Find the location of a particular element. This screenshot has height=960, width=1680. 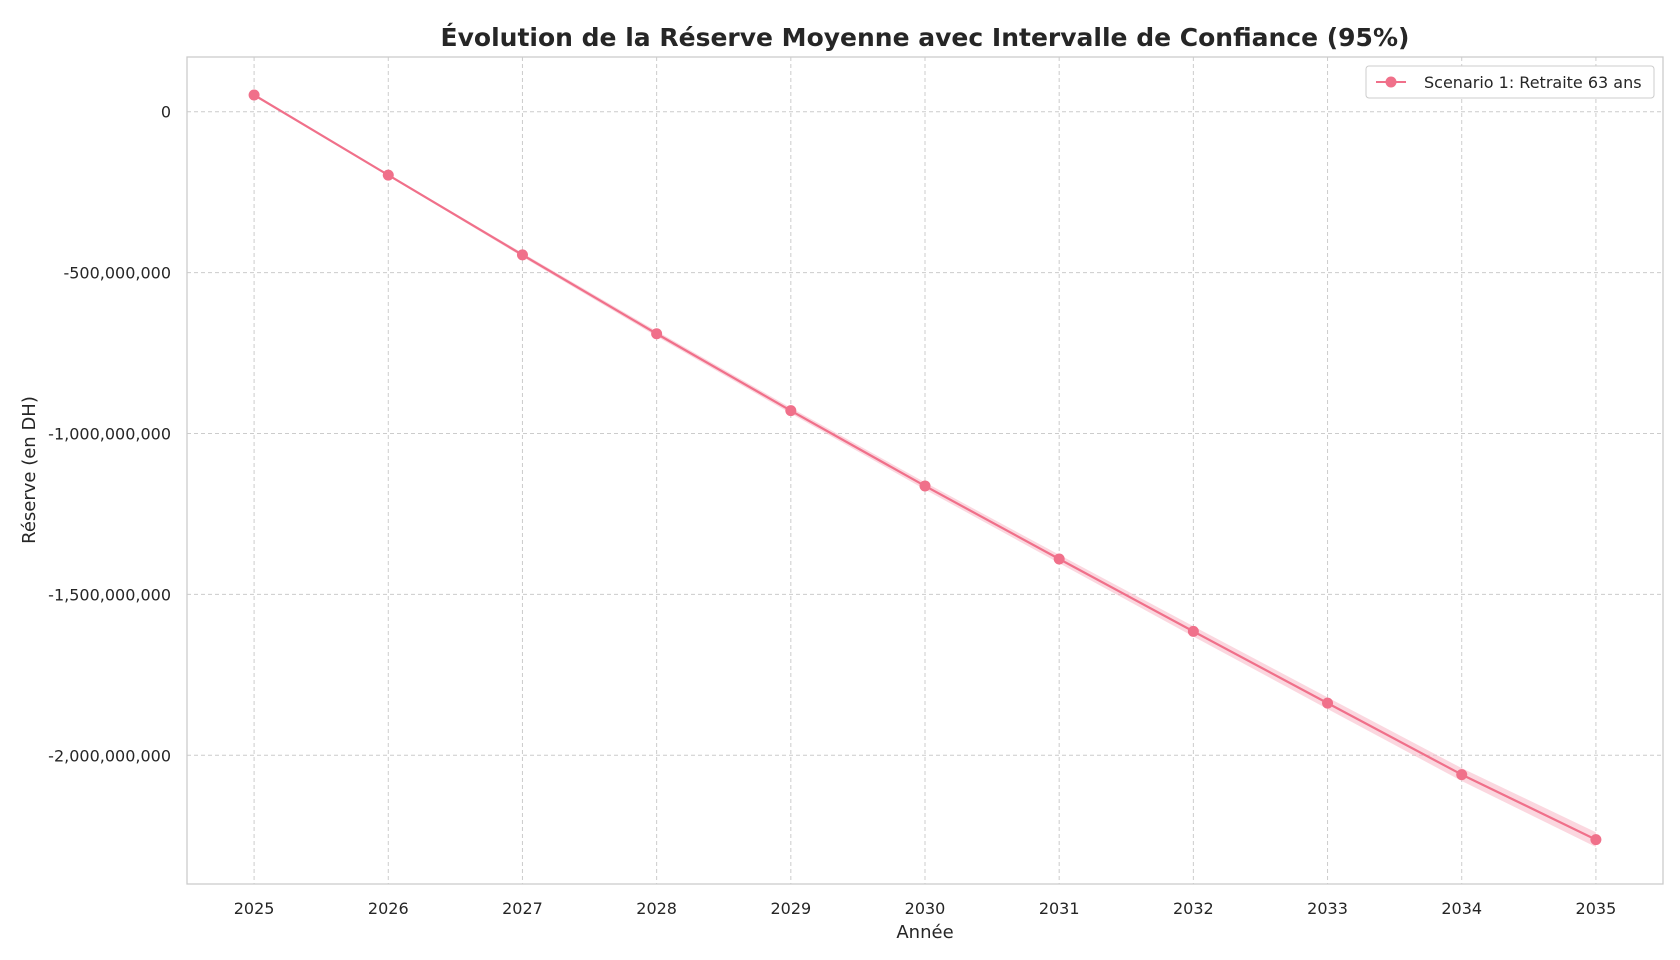

x-tick-label: 2026 is located at coordinates (388, 908).